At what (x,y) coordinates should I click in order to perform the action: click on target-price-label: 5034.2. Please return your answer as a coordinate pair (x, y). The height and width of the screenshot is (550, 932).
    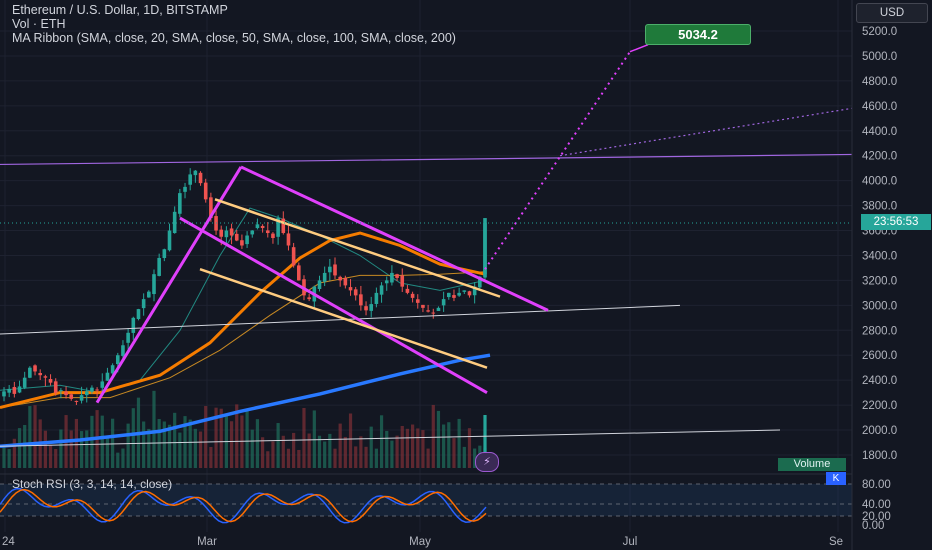
    Looking at the image, I should click on (698, 34).